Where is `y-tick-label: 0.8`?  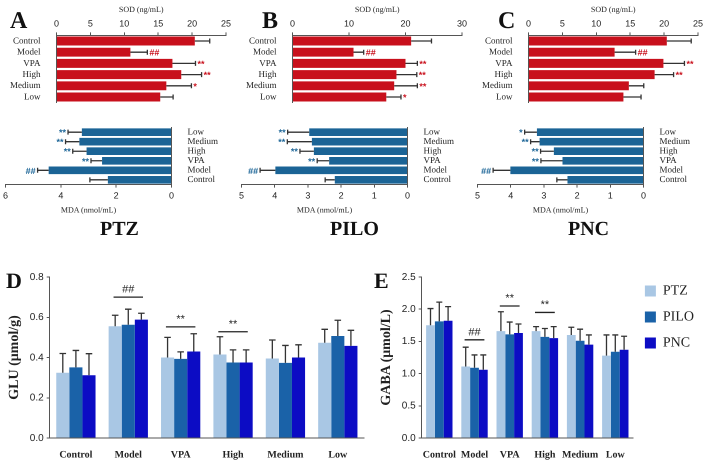 y-tick-label: 0.8 is located at coordinates (37, 277).